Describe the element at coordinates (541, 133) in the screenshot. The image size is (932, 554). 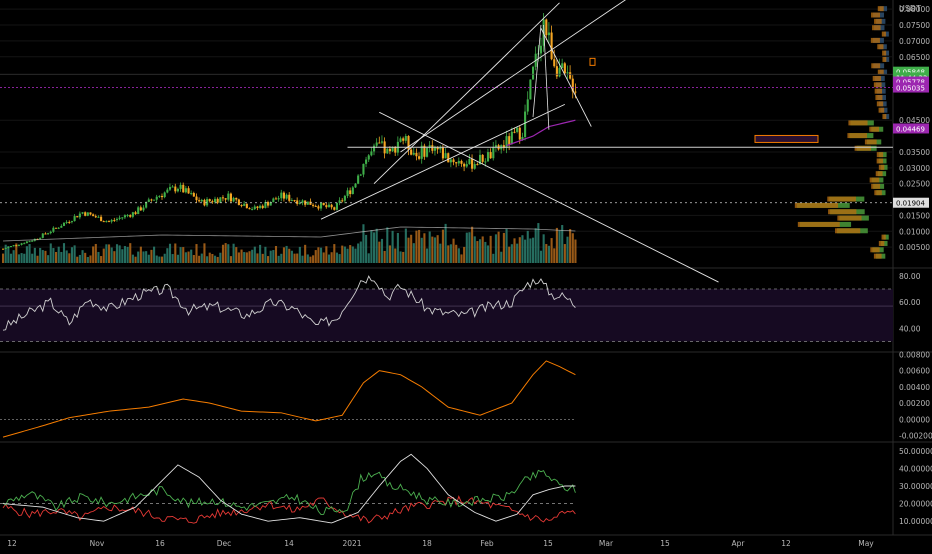
I see `moving-average-line` at that location.